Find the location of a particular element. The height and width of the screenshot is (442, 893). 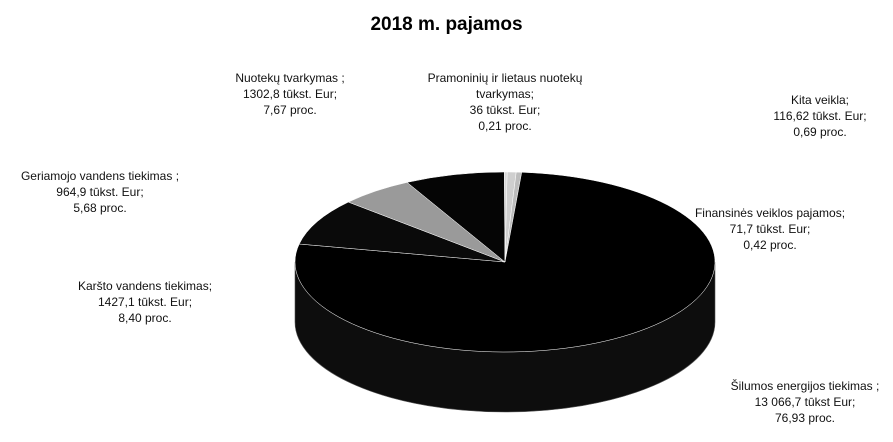

percent-label: 0,21 proc. is located at coordinates (505, 126).